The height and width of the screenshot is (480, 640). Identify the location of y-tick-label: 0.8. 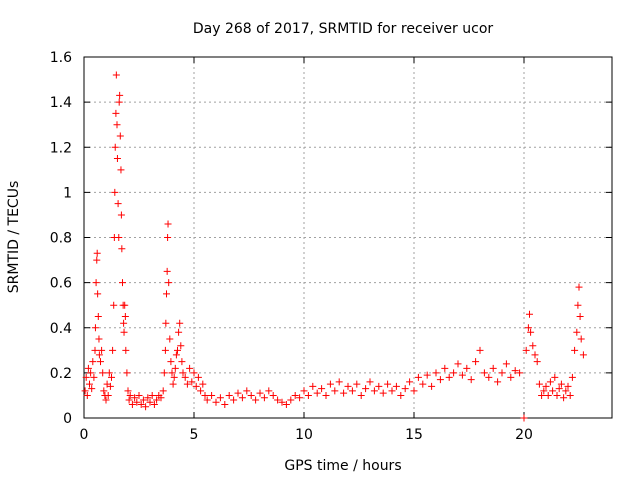
(61, 239).